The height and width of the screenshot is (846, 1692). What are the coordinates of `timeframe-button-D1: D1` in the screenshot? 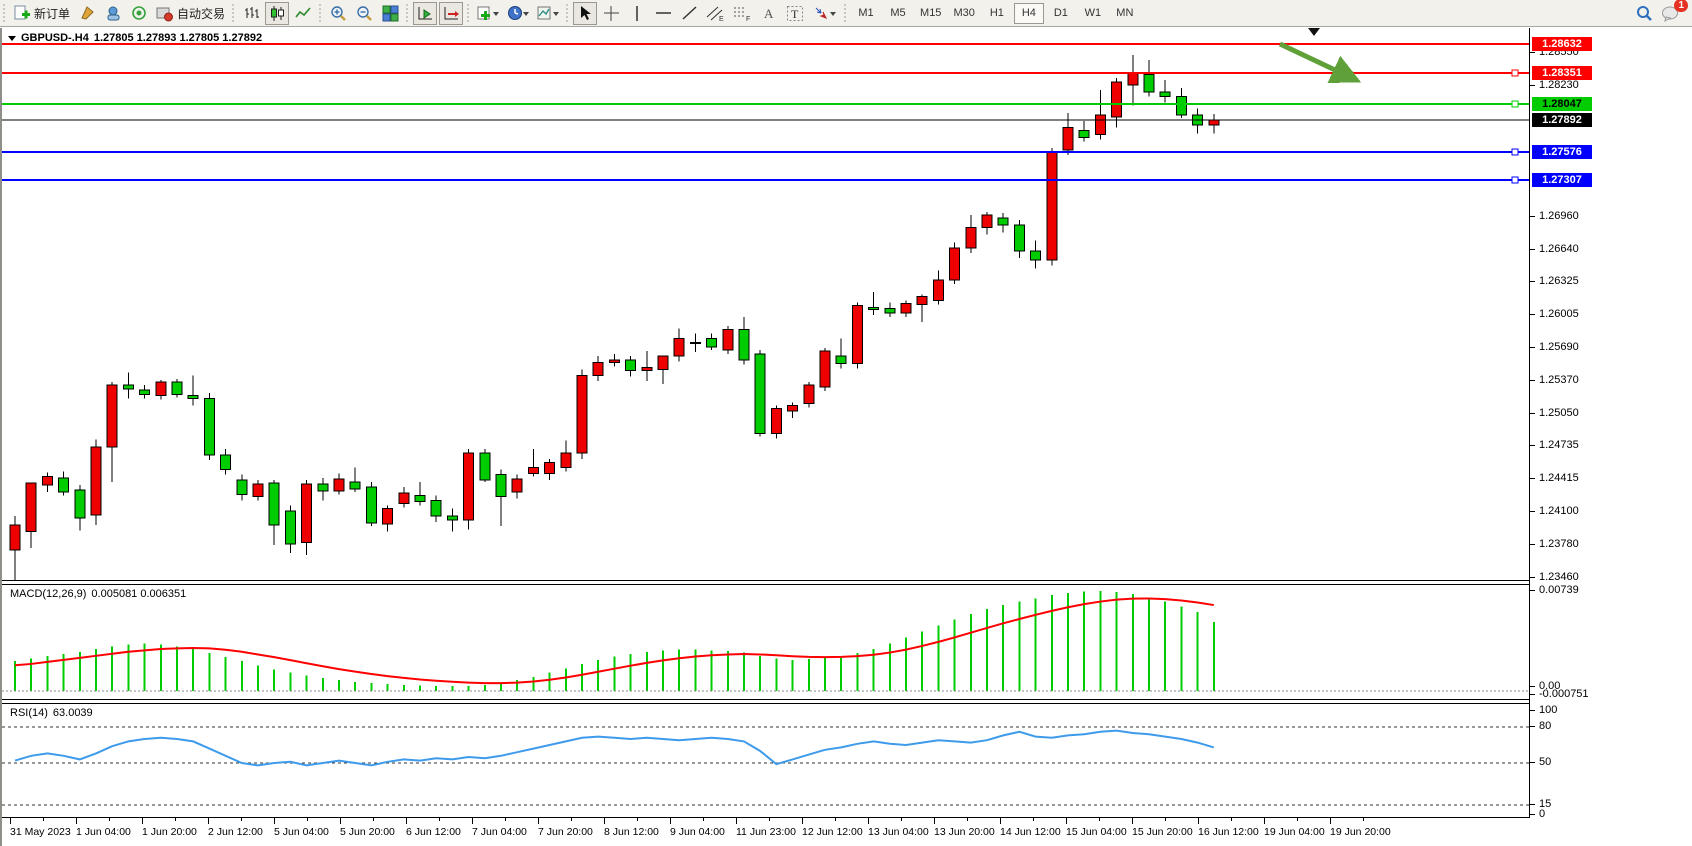 It's located at (1060, 13).